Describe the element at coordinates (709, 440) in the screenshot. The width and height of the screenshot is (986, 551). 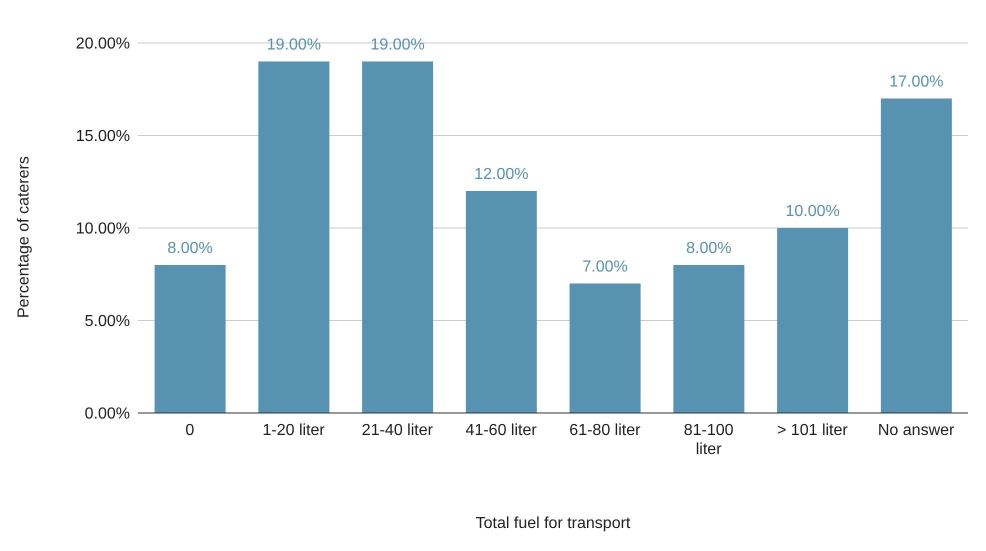
I see `x-tick-label: 81-100 liter` at that location.